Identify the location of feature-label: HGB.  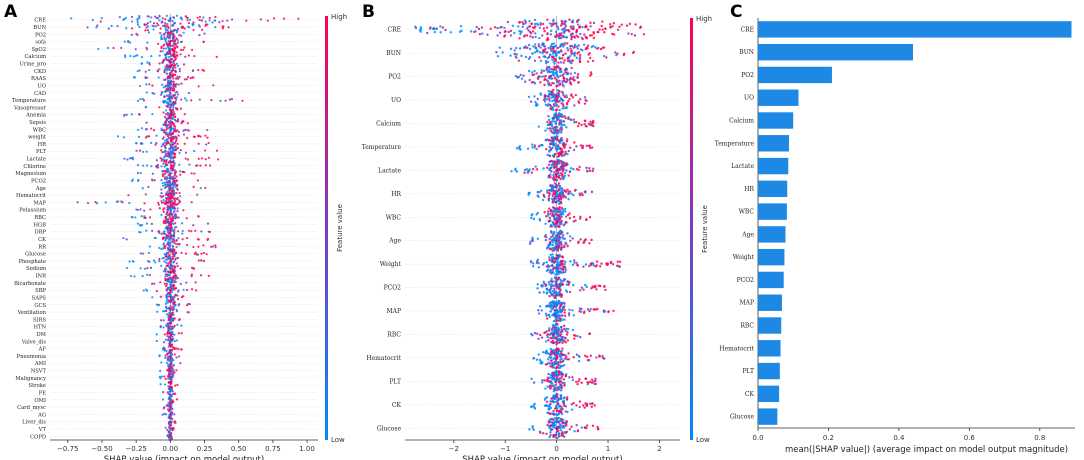
(40, 225).